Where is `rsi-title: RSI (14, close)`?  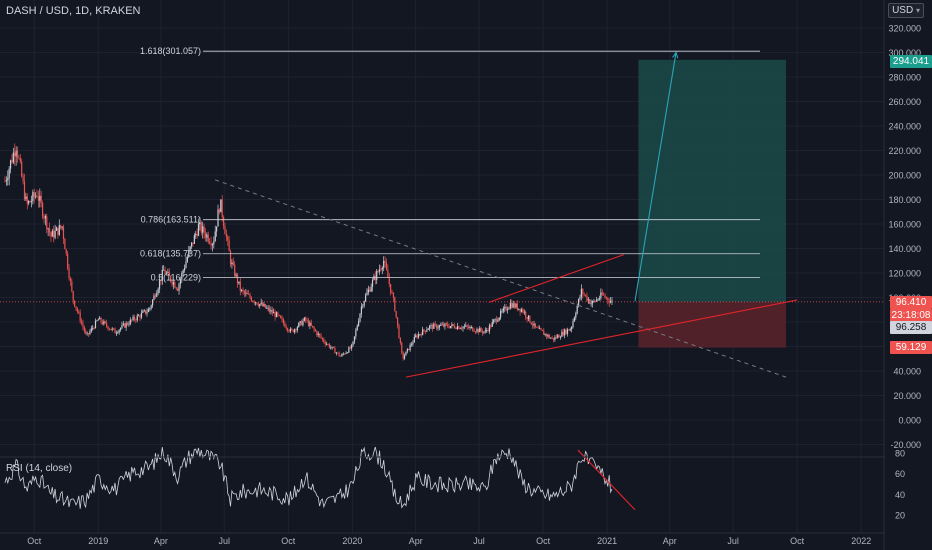
rsi-title: RSI (14, close) is located at coordinates (39, 468).